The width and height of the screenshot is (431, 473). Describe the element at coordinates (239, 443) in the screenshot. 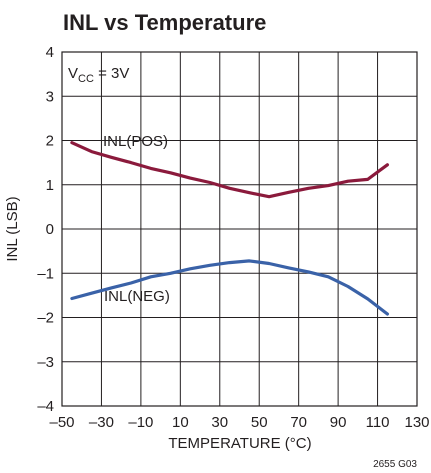

I see `x-axis-label: TEMPERATURE (°C)` at that location.